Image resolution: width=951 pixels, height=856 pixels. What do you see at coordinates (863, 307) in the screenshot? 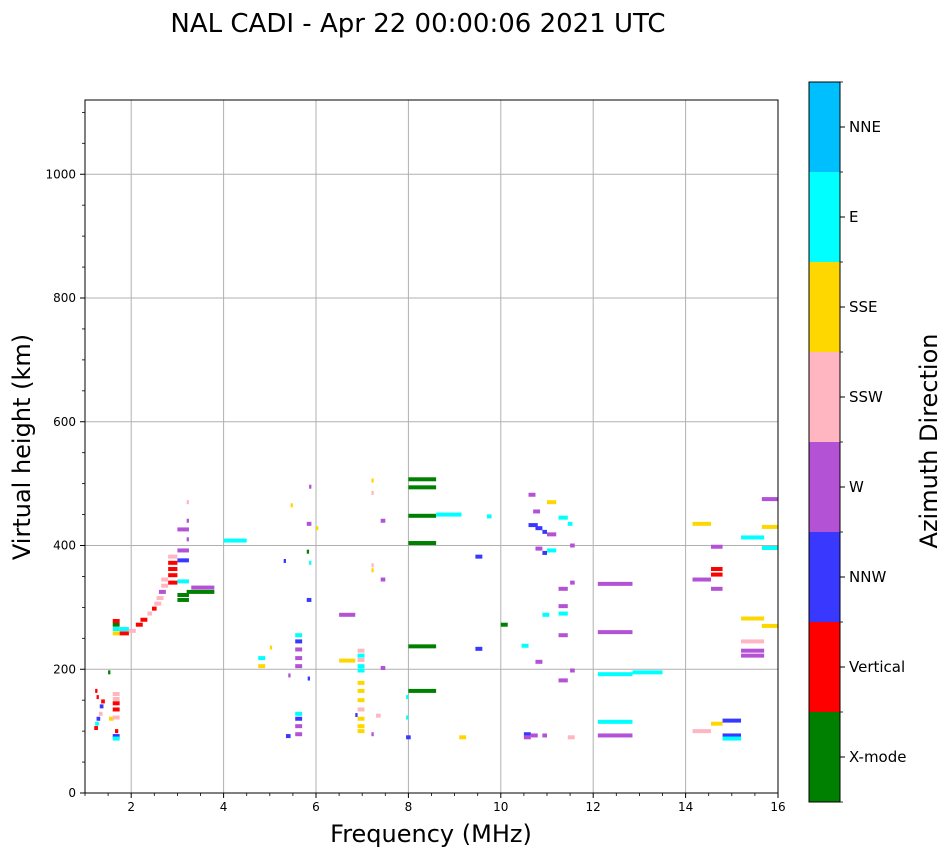
I see `colorbar-tick-label: SSE` at bounding box center [863, 307].